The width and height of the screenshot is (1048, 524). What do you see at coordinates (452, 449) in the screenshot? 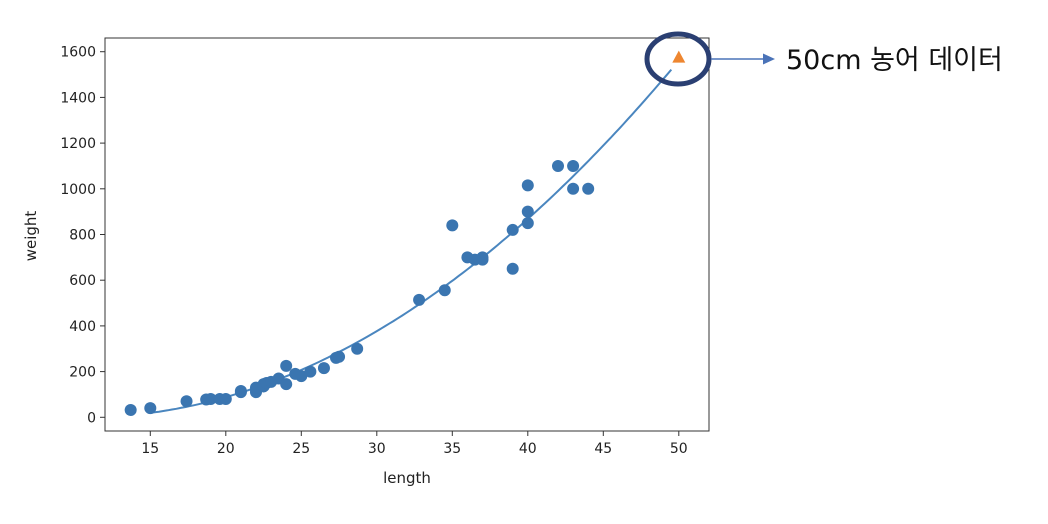
I see `x-tick-label: 35` at bounding box center [452, 449].